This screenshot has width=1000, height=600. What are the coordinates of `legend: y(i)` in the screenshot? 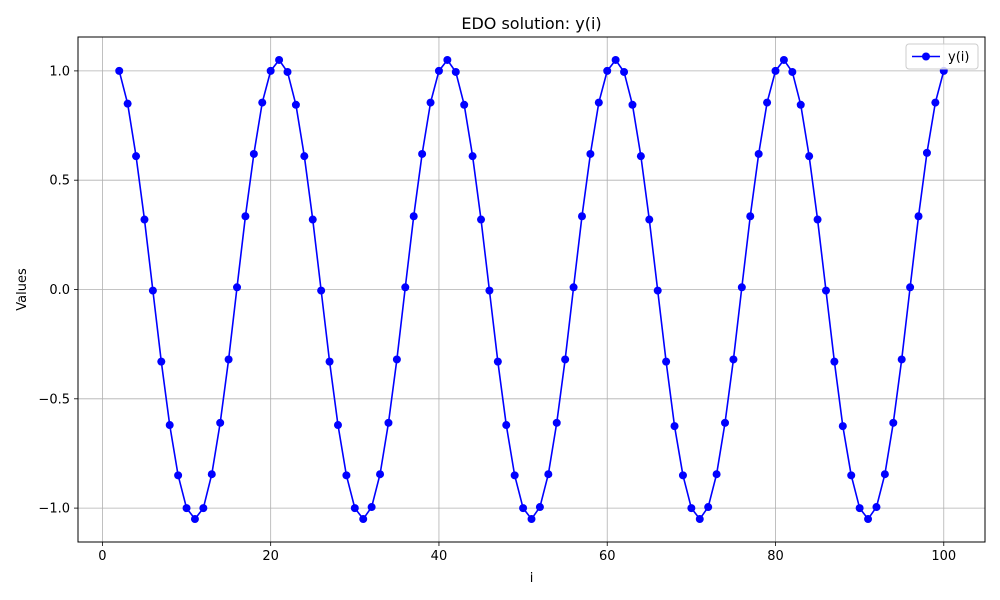 It's located at (942, 56).